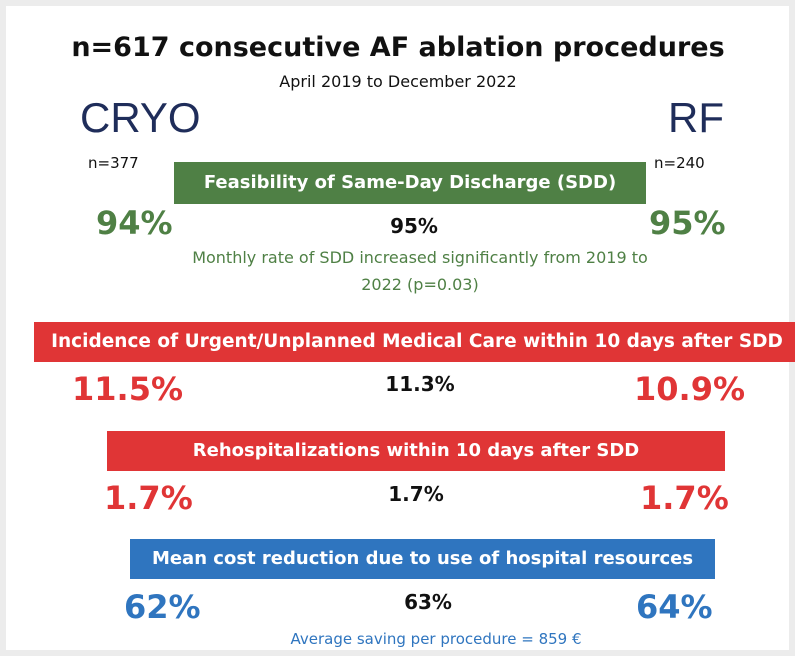 This screenshot has height=656, width=795. I want to click on cost-note: Average saving per procedure = 859 €, so click(436, 639).